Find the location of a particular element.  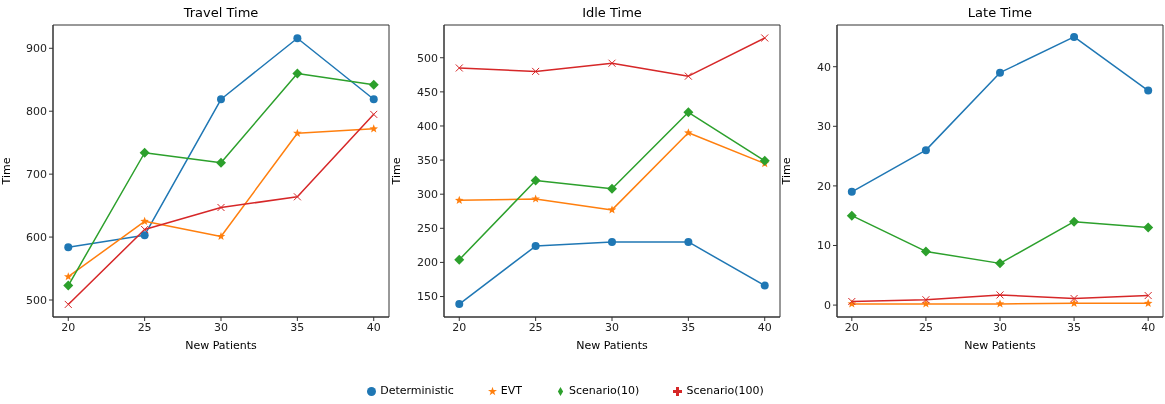

legend-label: Scenario(100) is located at coordinates (725, 390).